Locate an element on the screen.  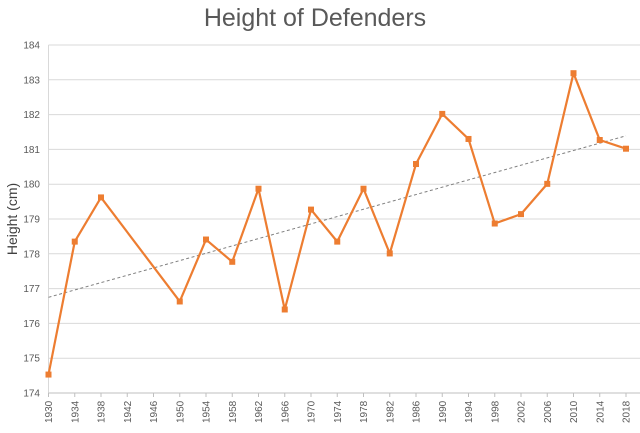
data-point-1958 is located at coordinates (232, 261).